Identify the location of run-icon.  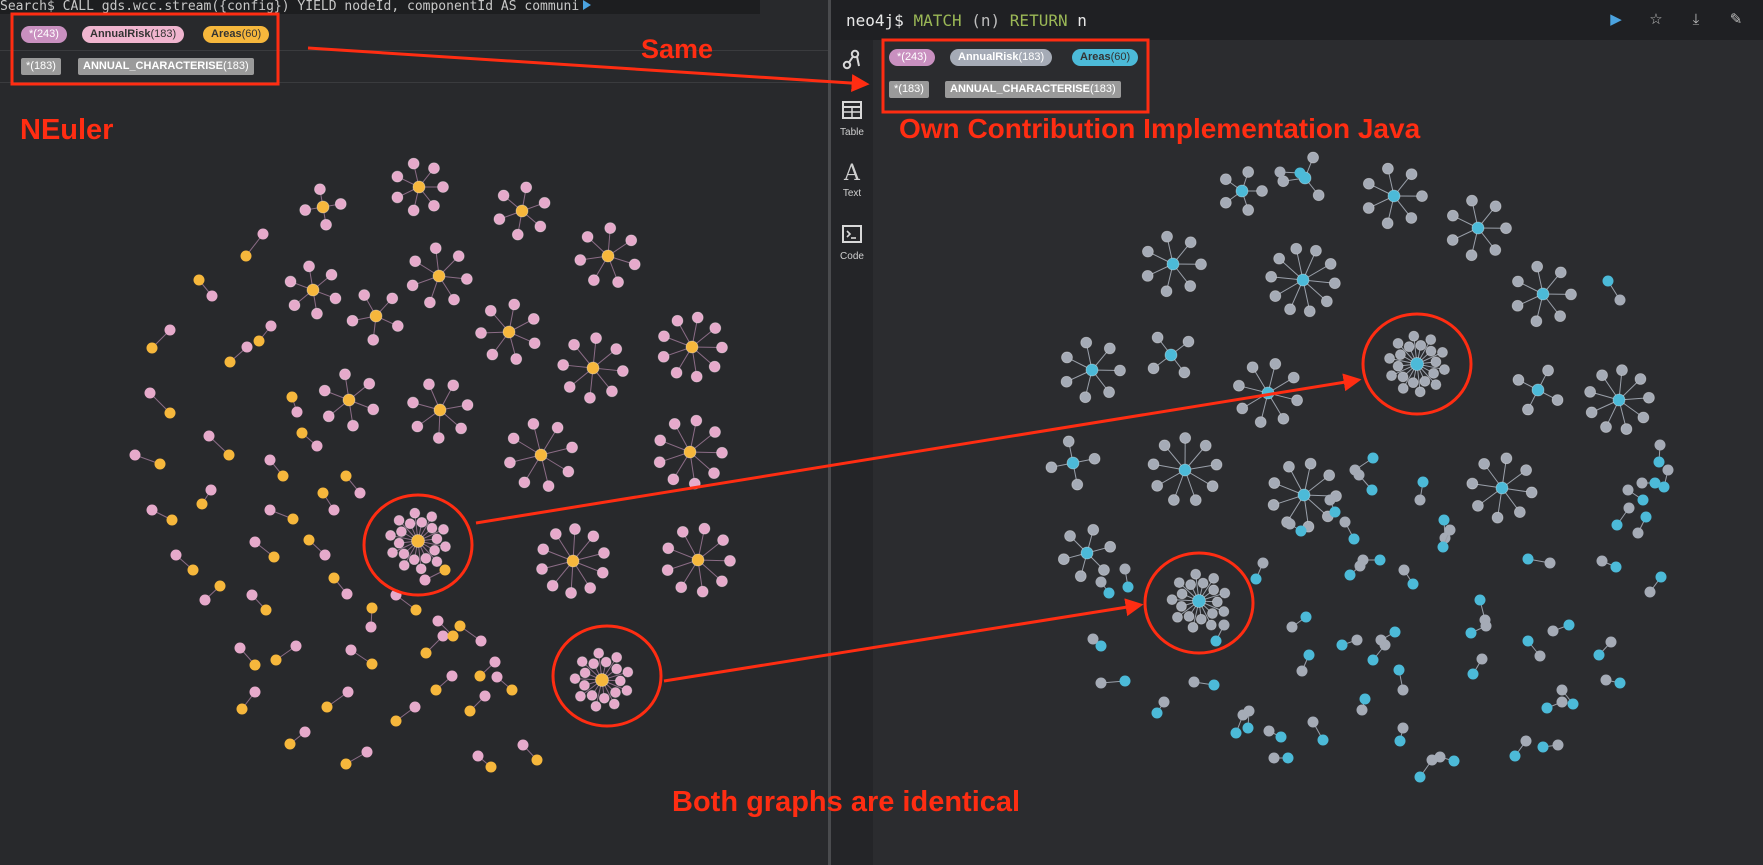
(587, 5).